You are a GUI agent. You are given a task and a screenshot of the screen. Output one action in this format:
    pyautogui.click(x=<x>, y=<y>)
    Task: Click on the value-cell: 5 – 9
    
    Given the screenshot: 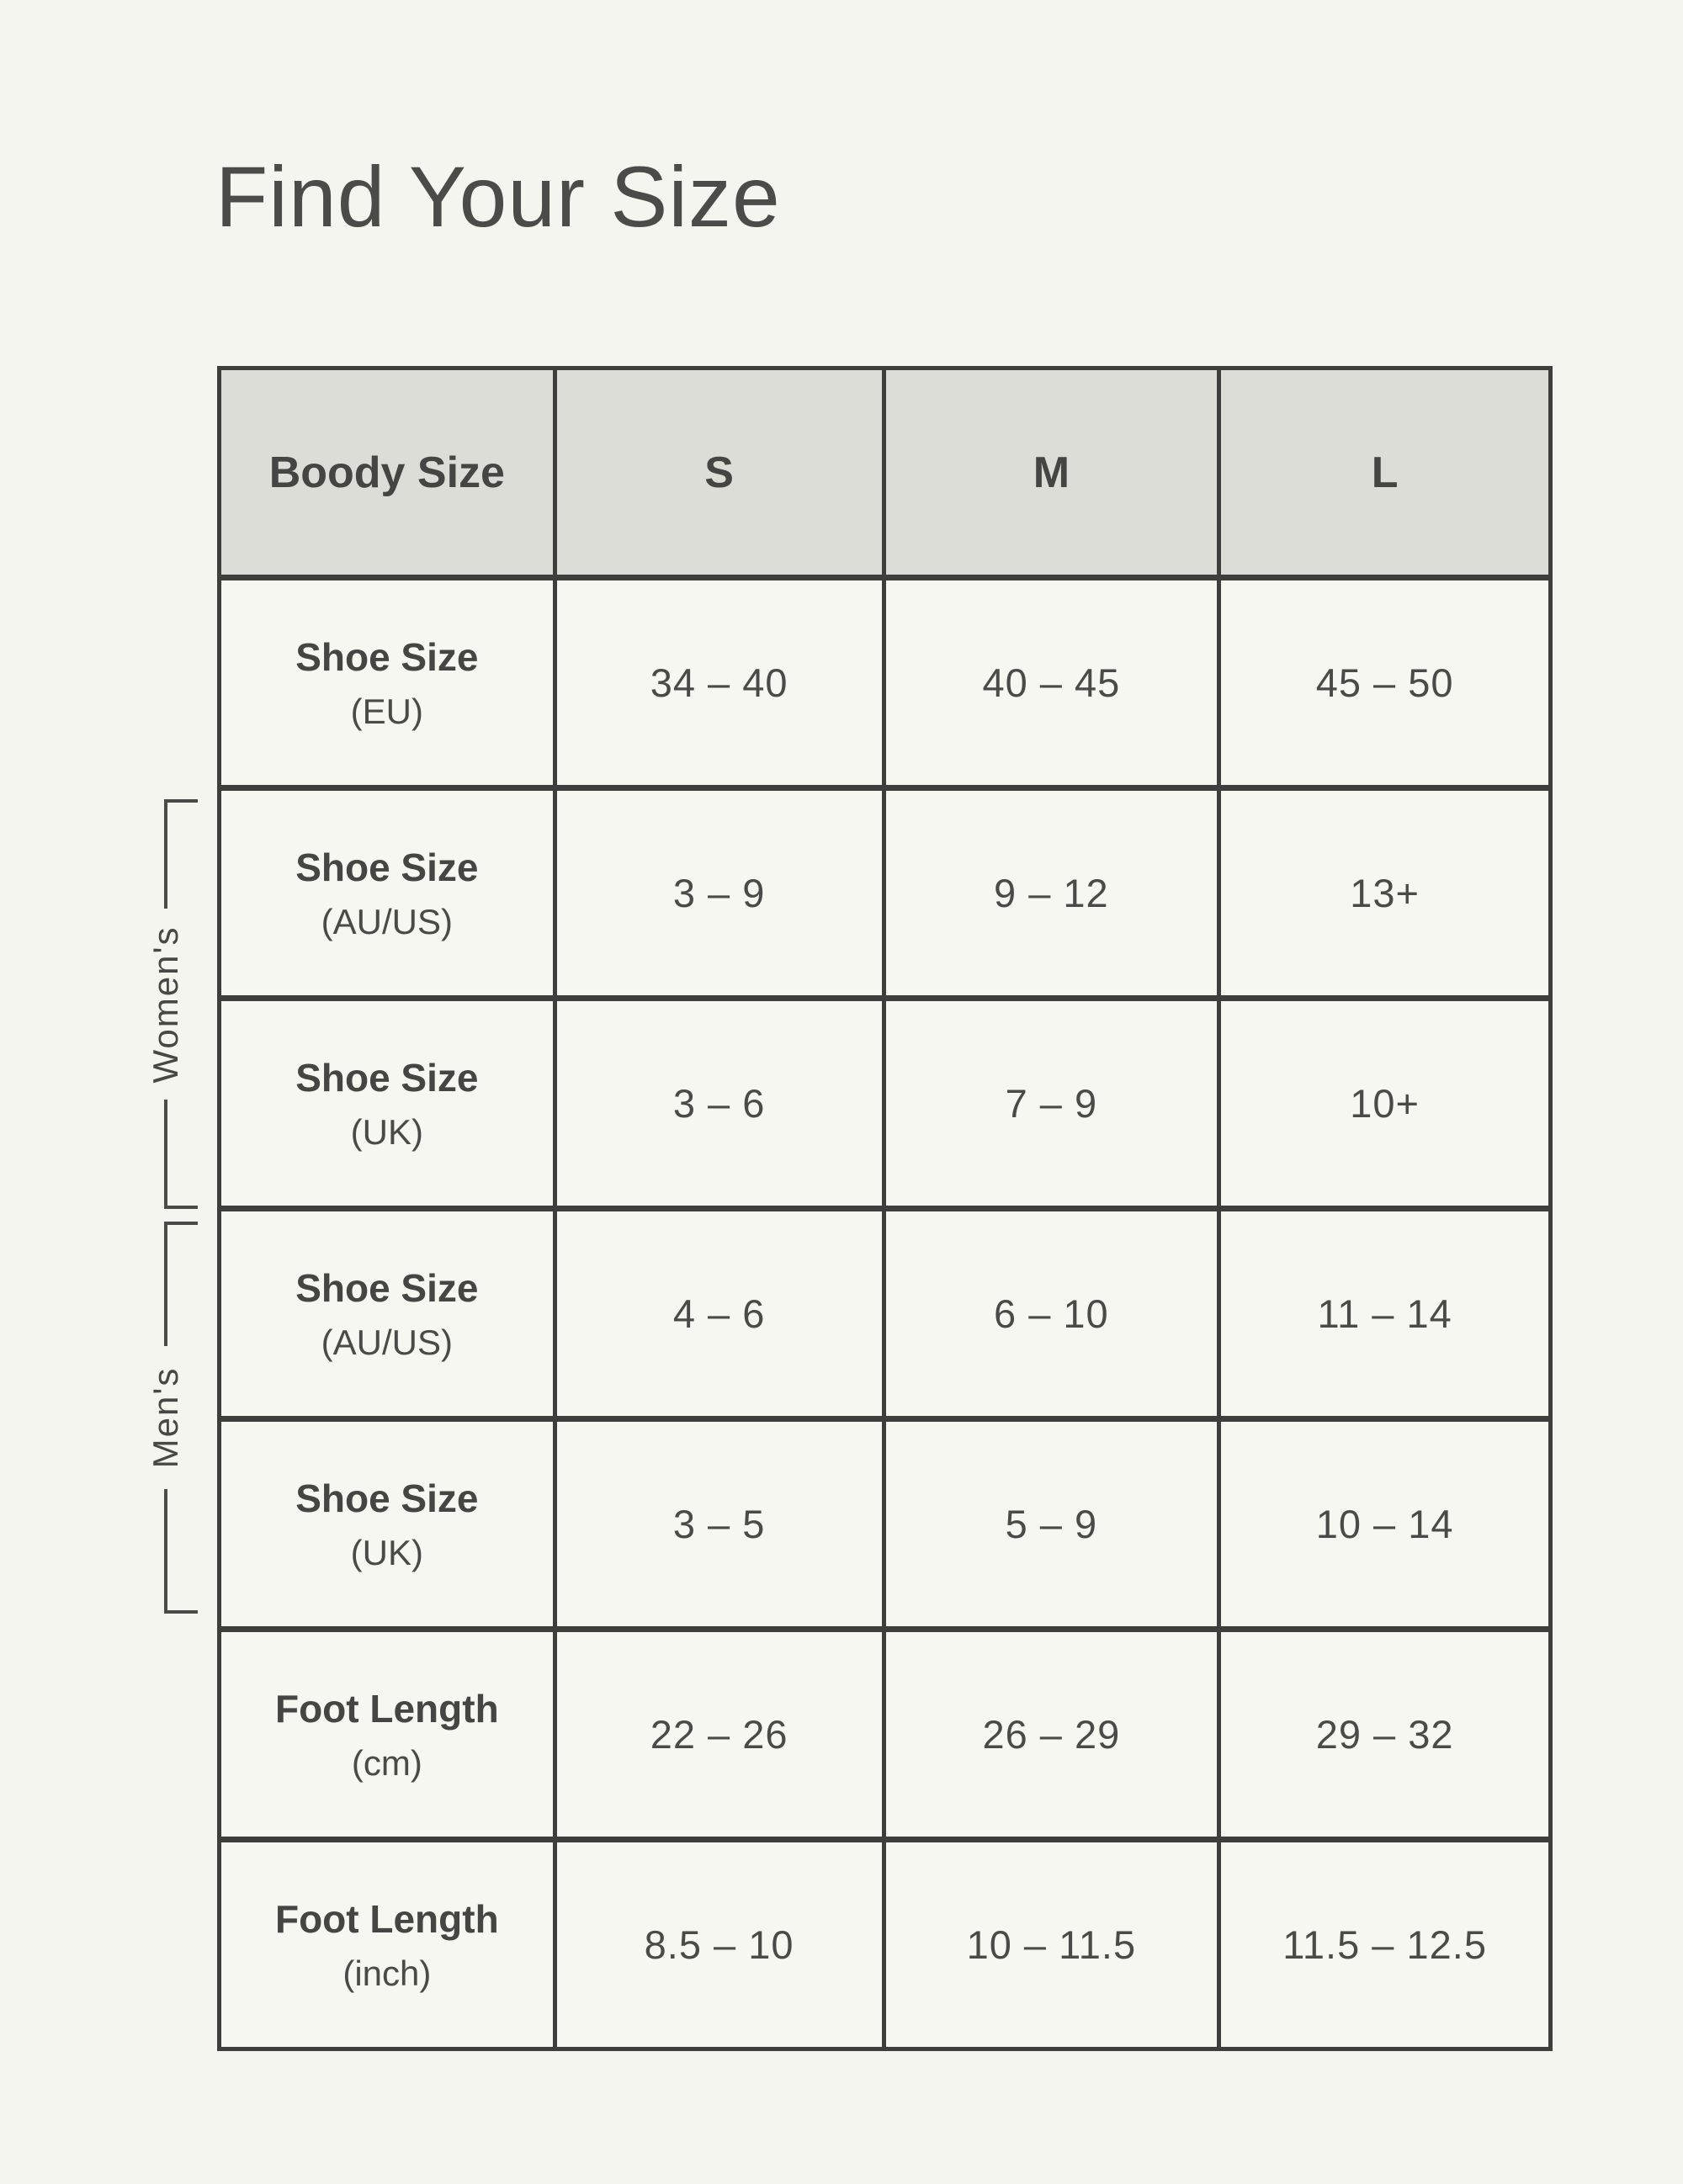 What is the action you would take?
    pyautogui.click(x=1051, y=1524)
    